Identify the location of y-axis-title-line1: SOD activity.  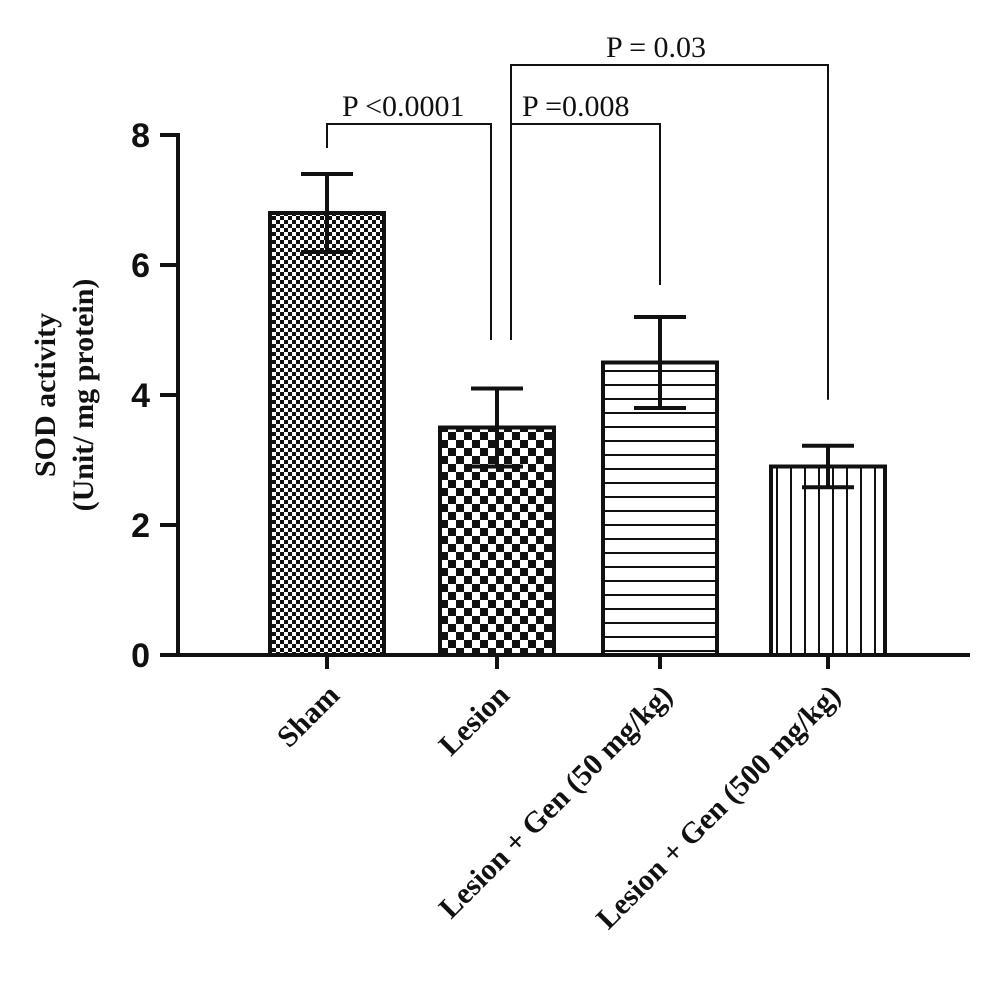
(45, 395).